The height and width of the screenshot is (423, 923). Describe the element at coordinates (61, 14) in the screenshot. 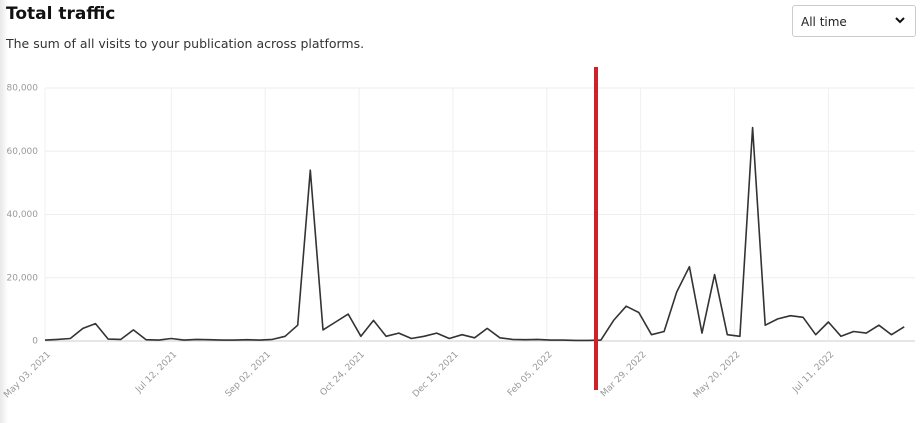

I see `title: Total traffic` at that location.